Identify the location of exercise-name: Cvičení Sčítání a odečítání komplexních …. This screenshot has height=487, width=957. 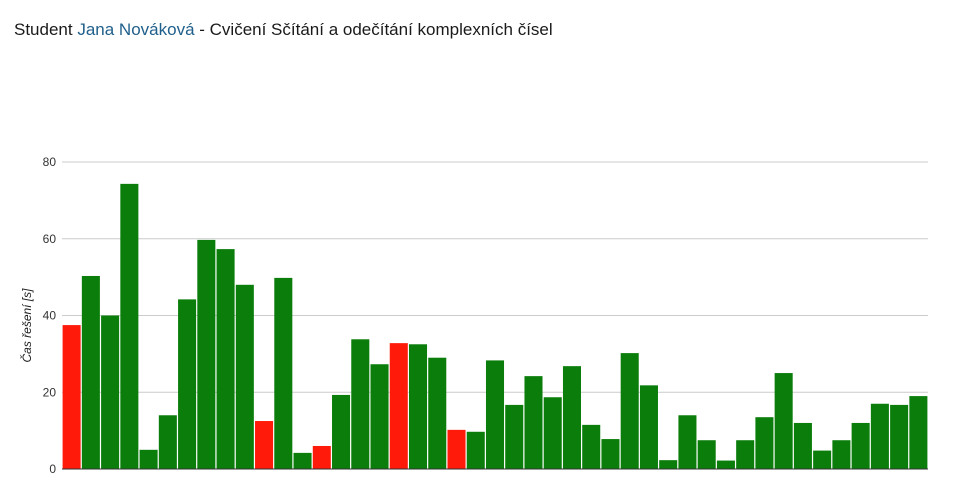
(381, 29).